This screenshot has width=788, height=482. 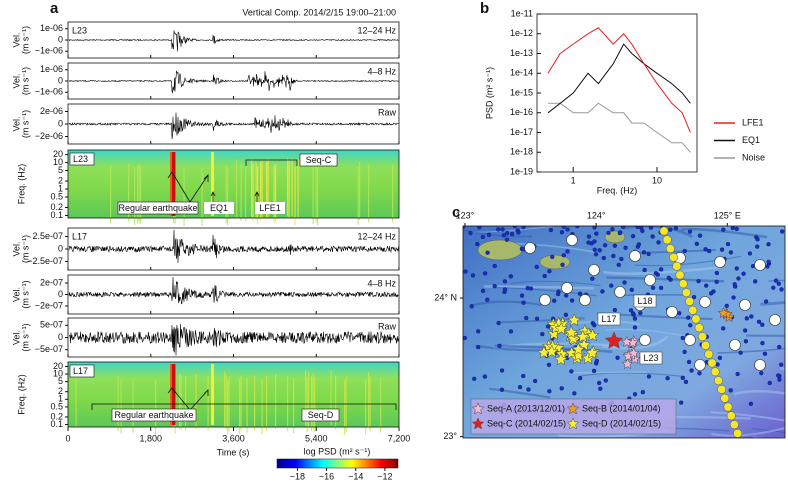 I want to click on x-tick-label: 10, so click(x=657, y=180).